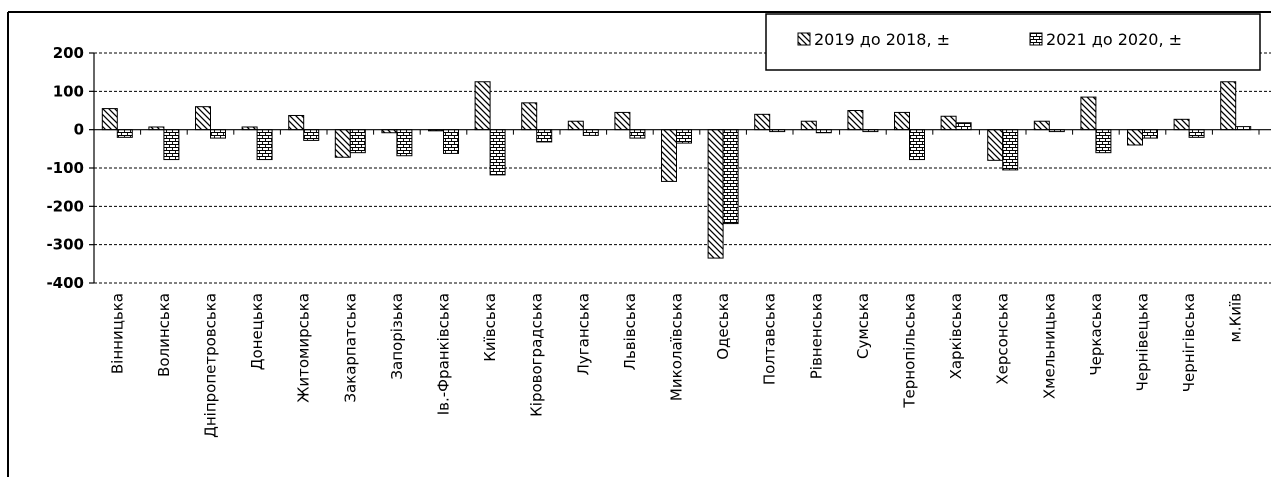 The width and height of the screenshot is (1271, 477). What do you see at coordinates (816, 336) in the screenshot?
I see `x-tick-label: Рівненська` at bounding box center [816, 336].